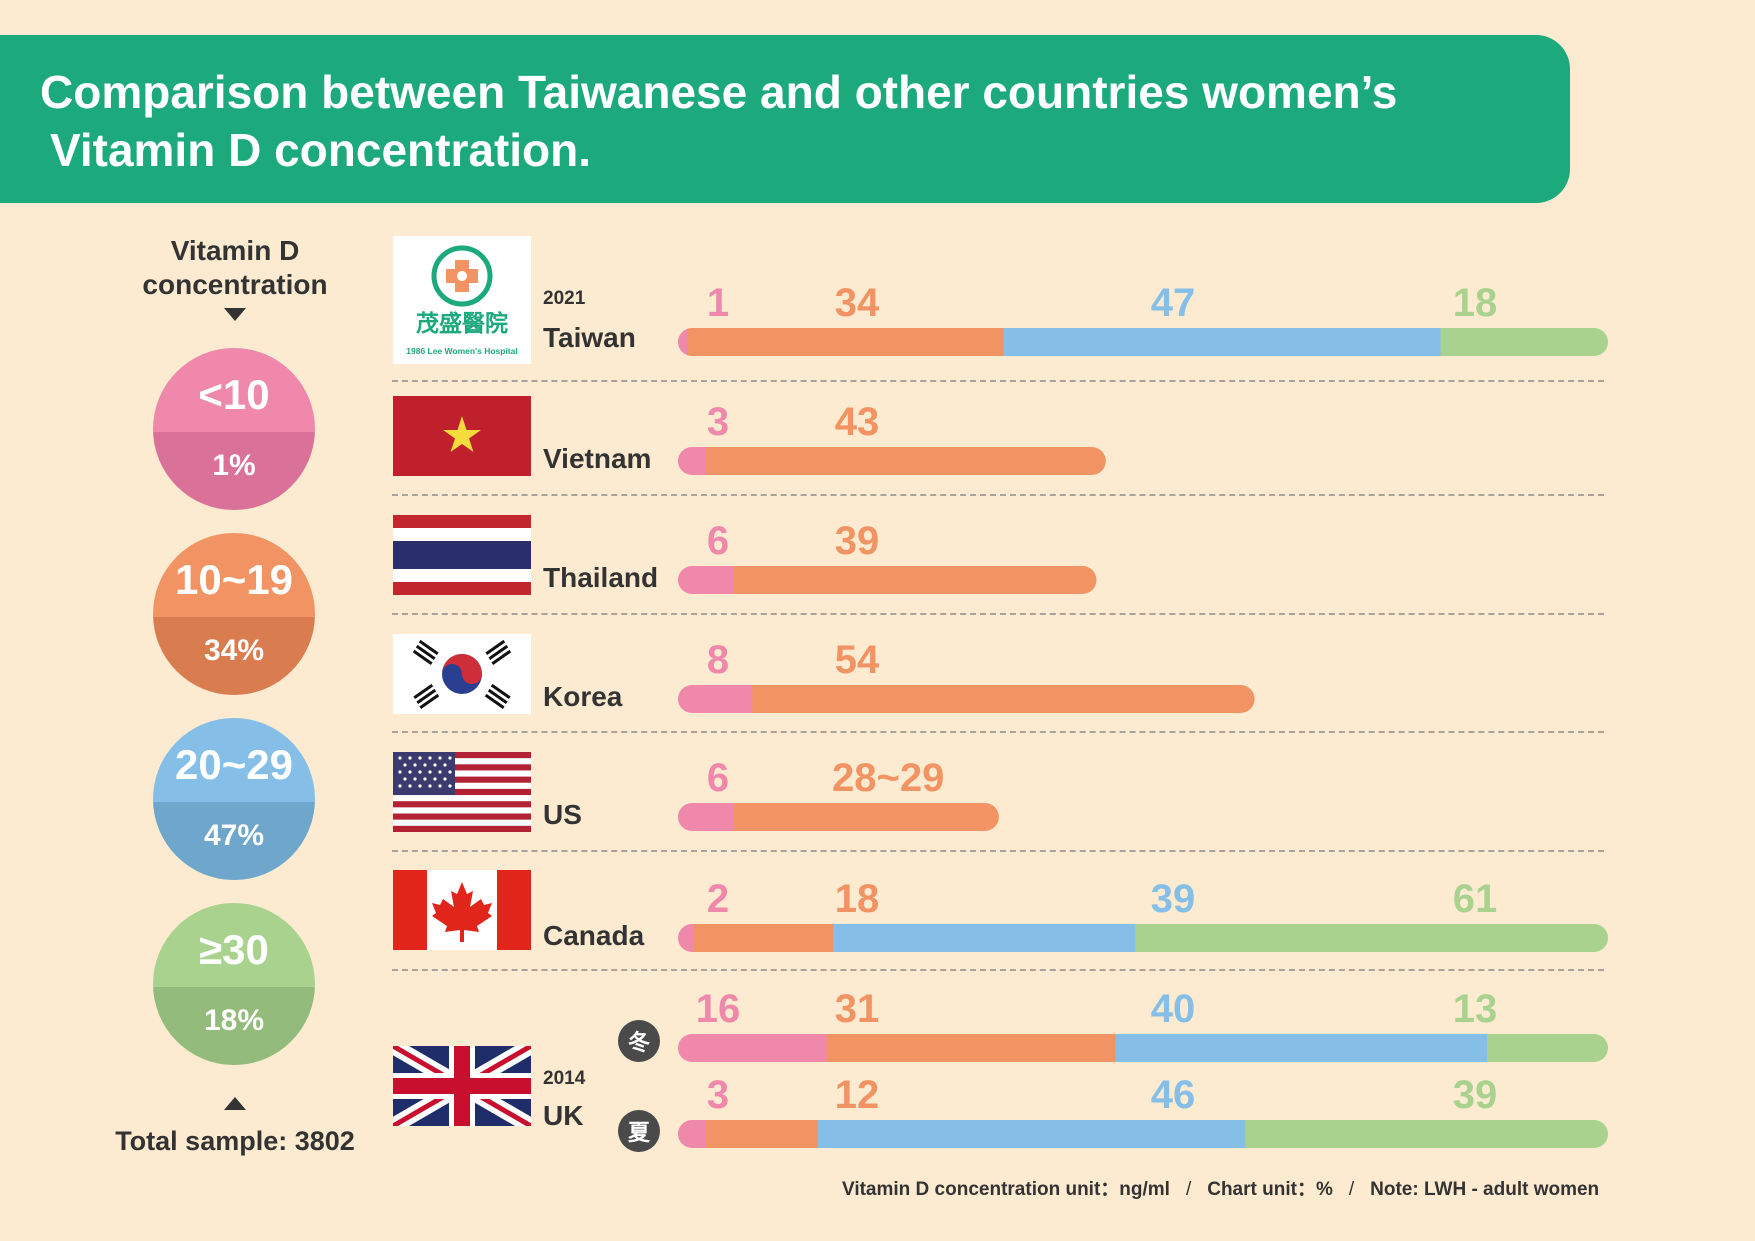 The image size is (1755, 1241). What do you see at coordinates (1143, 914) in the screenshot?
I see `bar-row-5: 2 18 39 61` at bounding box center [1143, 914].